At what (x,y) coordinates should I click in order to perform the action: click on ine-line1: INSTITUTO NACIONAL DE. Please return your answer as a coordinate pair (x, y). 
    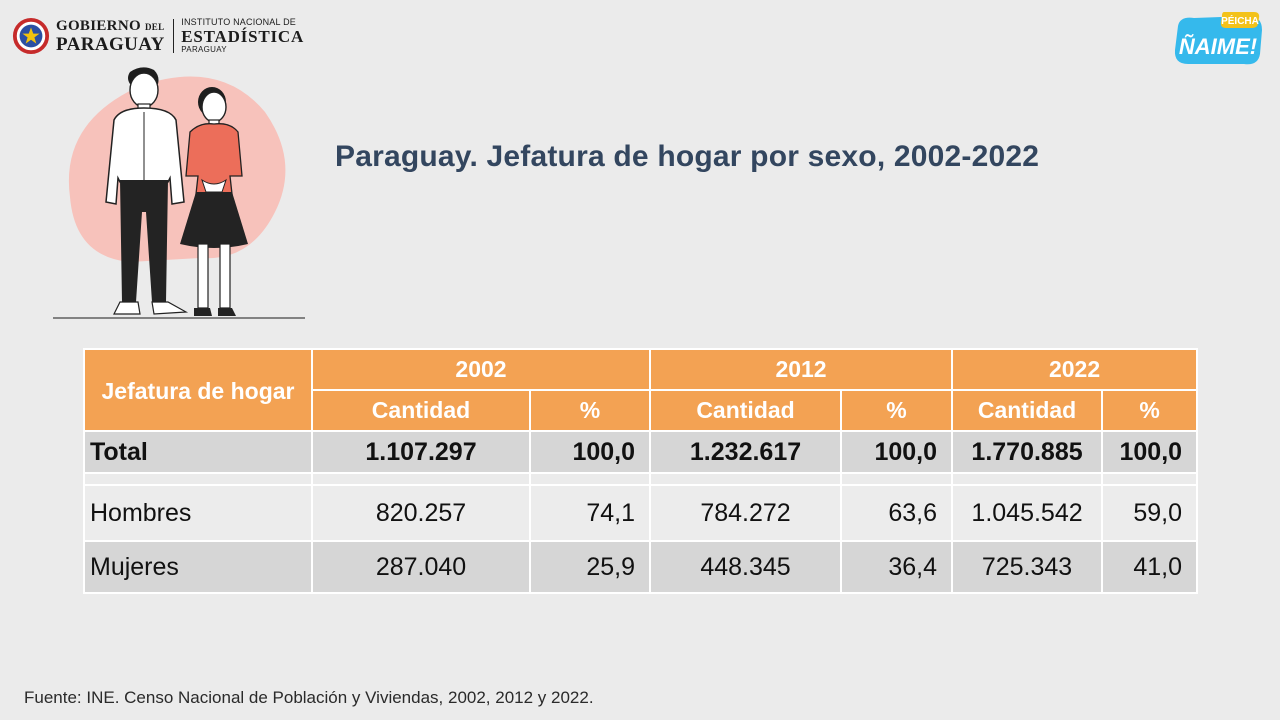
    Looking at the image, I should click on (238, 22).